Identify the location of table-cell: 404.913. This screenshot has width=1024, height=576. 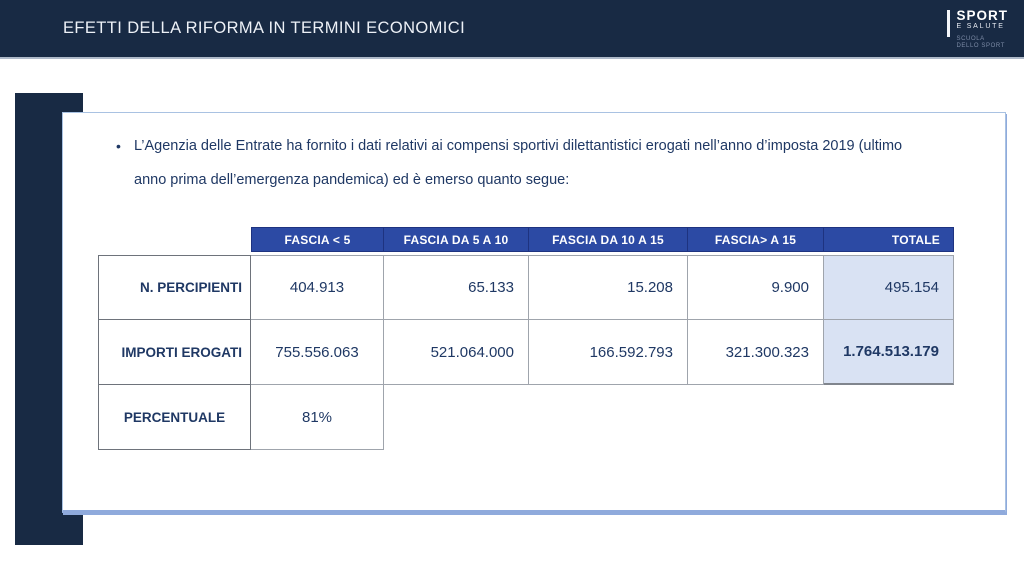
(317, 287).